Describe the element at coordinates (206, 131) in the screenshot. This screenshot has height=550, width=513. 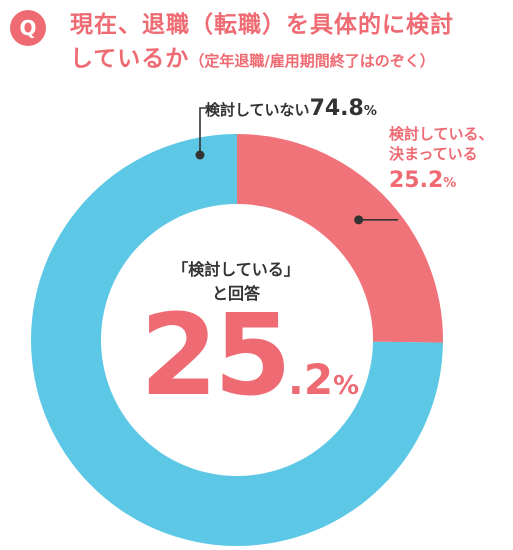
I see `leader-not-considering-line` at that location.